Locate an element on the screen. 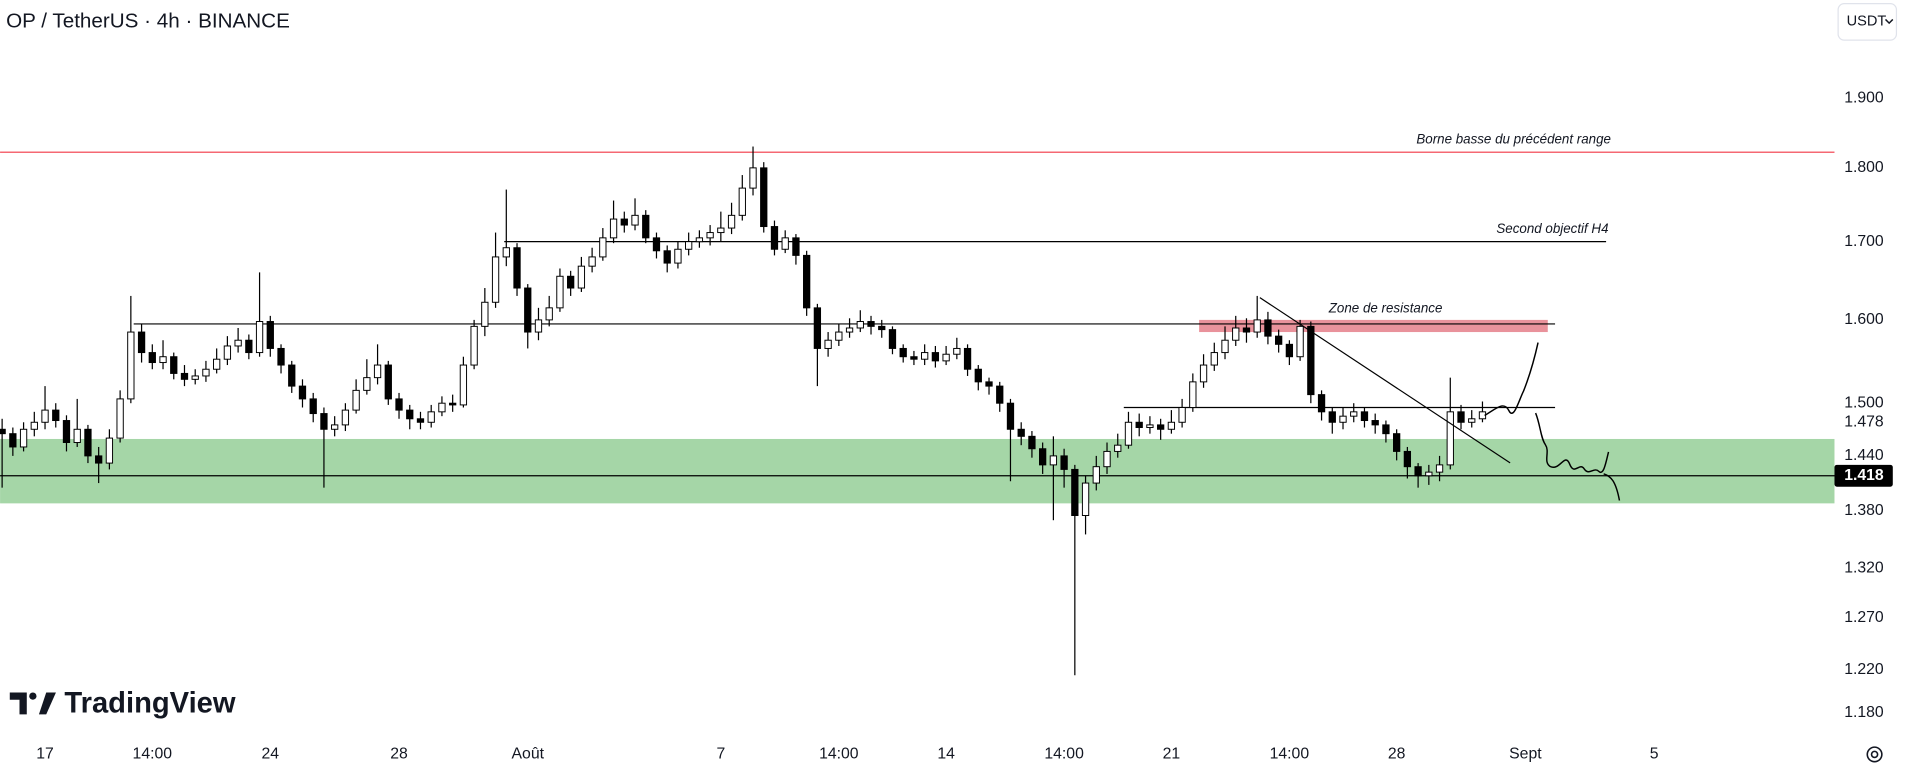 This screenshot has width=1905, height=769. x-tick-label: 24 is located at coordinates (271, 754).